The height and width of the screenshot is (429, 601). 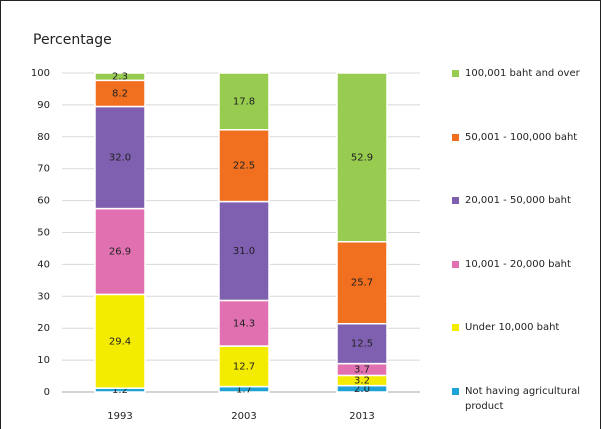 I want to click on data-label: 12.7, so click(x=244, y=366).